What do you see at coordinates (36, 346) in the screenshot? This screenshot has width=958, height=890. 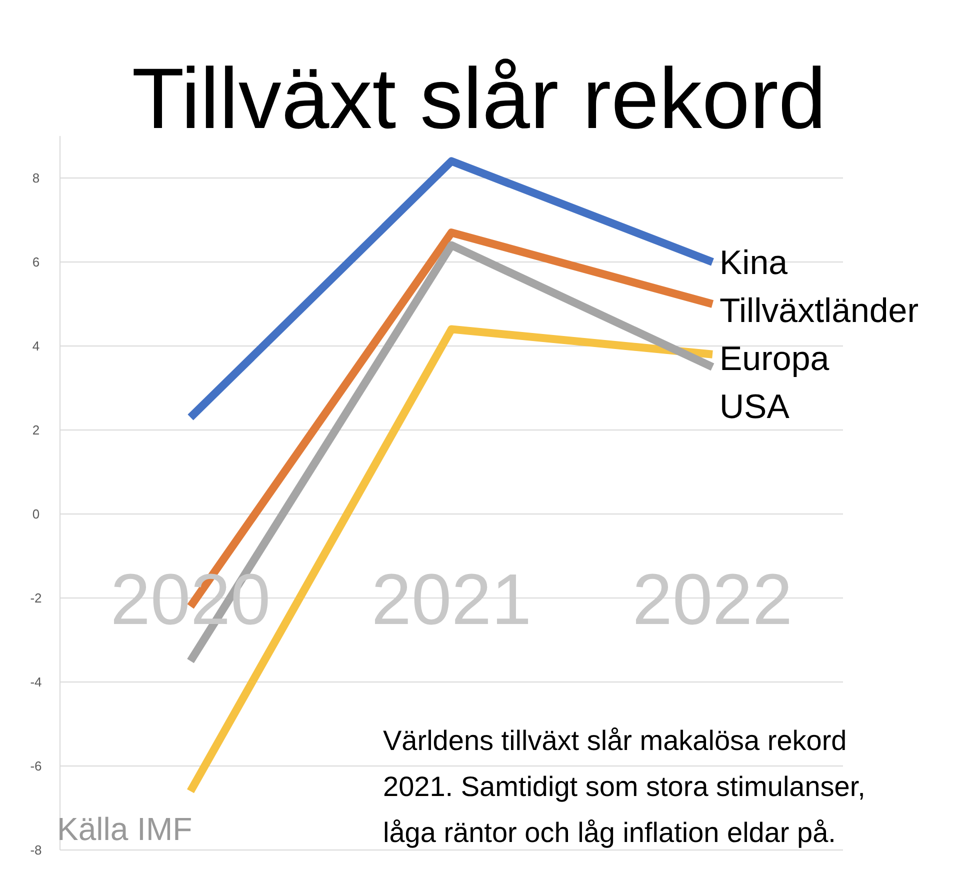 I see `y-tick-label: 4` at bounding box center [36, 346].